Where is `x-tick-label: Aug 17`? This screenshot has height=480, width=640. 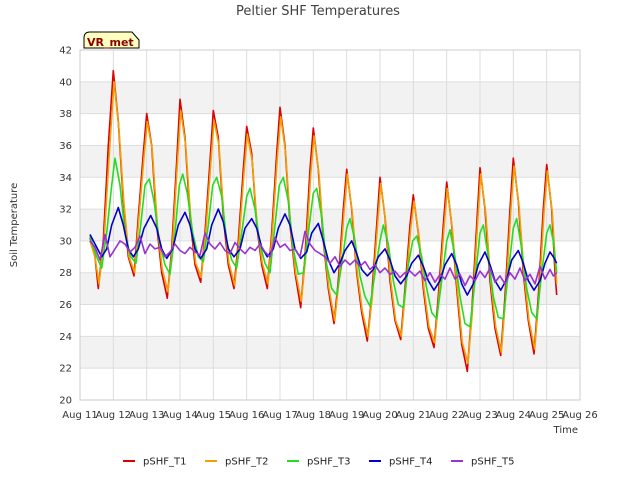 x-tick-label: Aug 17 is located at coordinates (279, 415).